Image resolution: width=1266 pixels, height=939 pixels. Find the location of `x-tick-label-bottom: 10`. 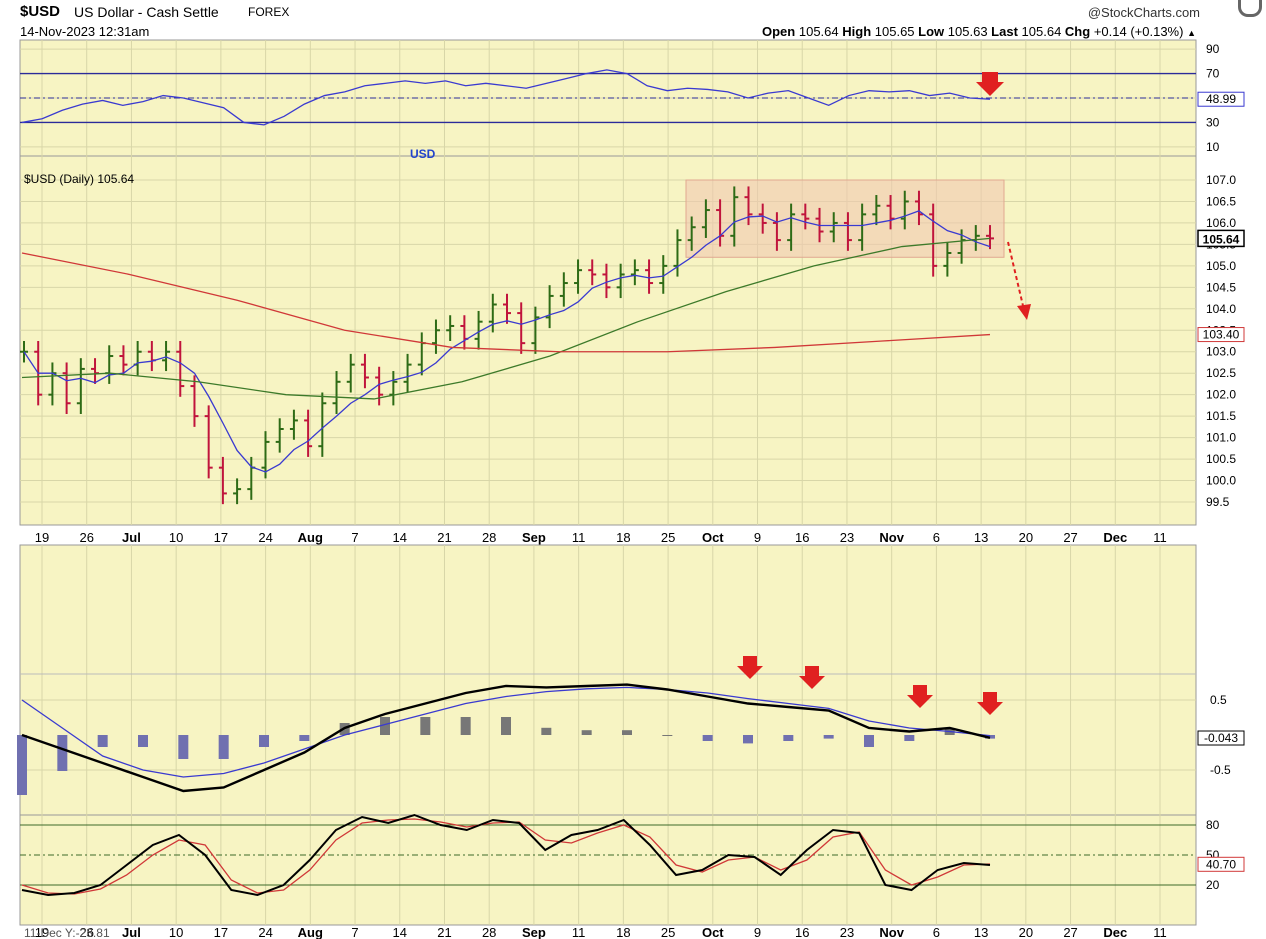

x-tick-label-bottom: 10 is located at coordinates (176, 932).